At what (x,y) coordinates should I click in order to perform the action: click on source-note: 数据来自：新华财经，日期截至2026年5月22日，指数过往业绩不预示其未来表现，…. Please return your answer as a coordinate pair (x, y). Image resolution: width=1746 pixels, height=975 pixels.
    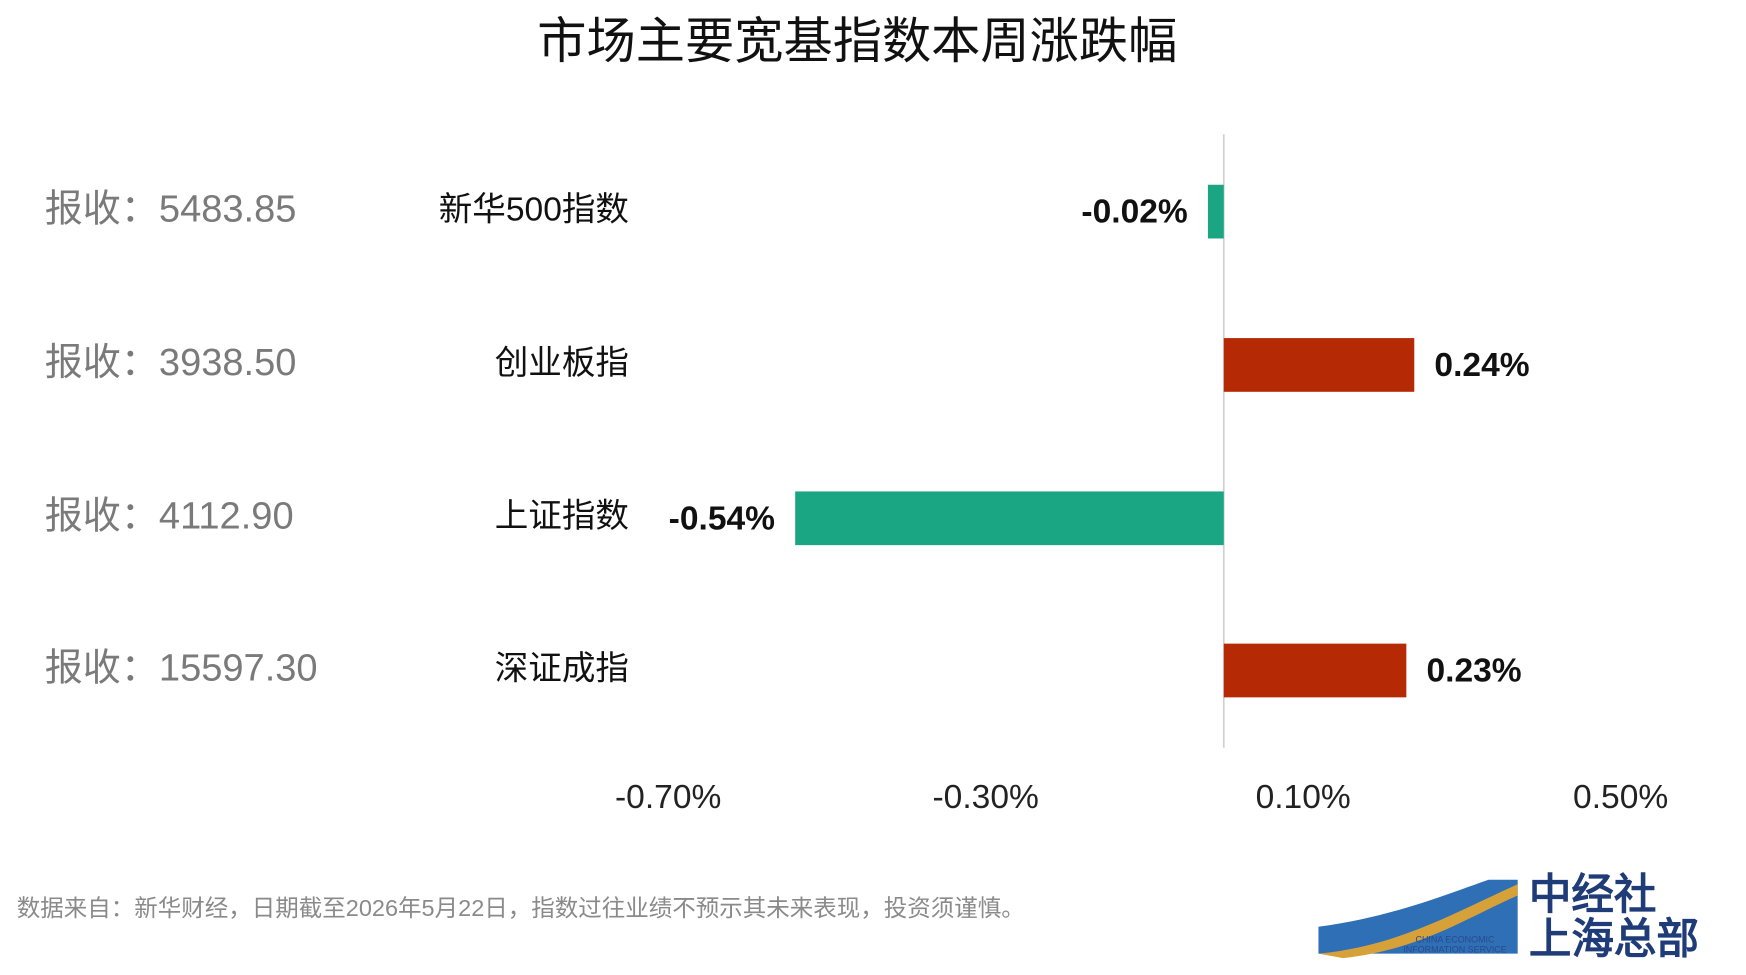
    Looking at the image, I should click on (521, 908).